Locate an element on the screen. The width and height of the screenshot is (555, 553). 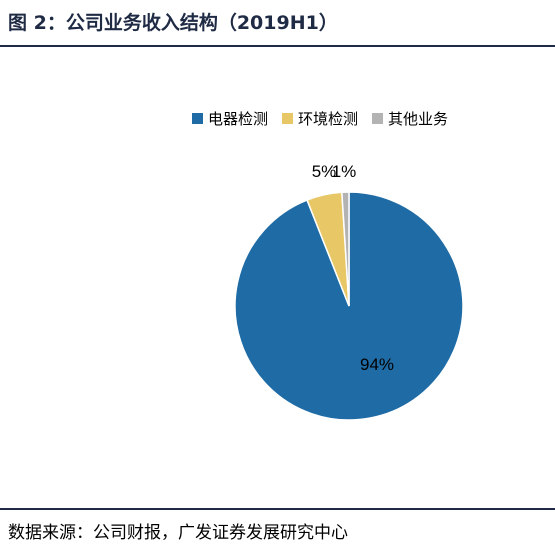
legend-item-environmental-testing: 环境检测 is located at coordinates (320, 118).